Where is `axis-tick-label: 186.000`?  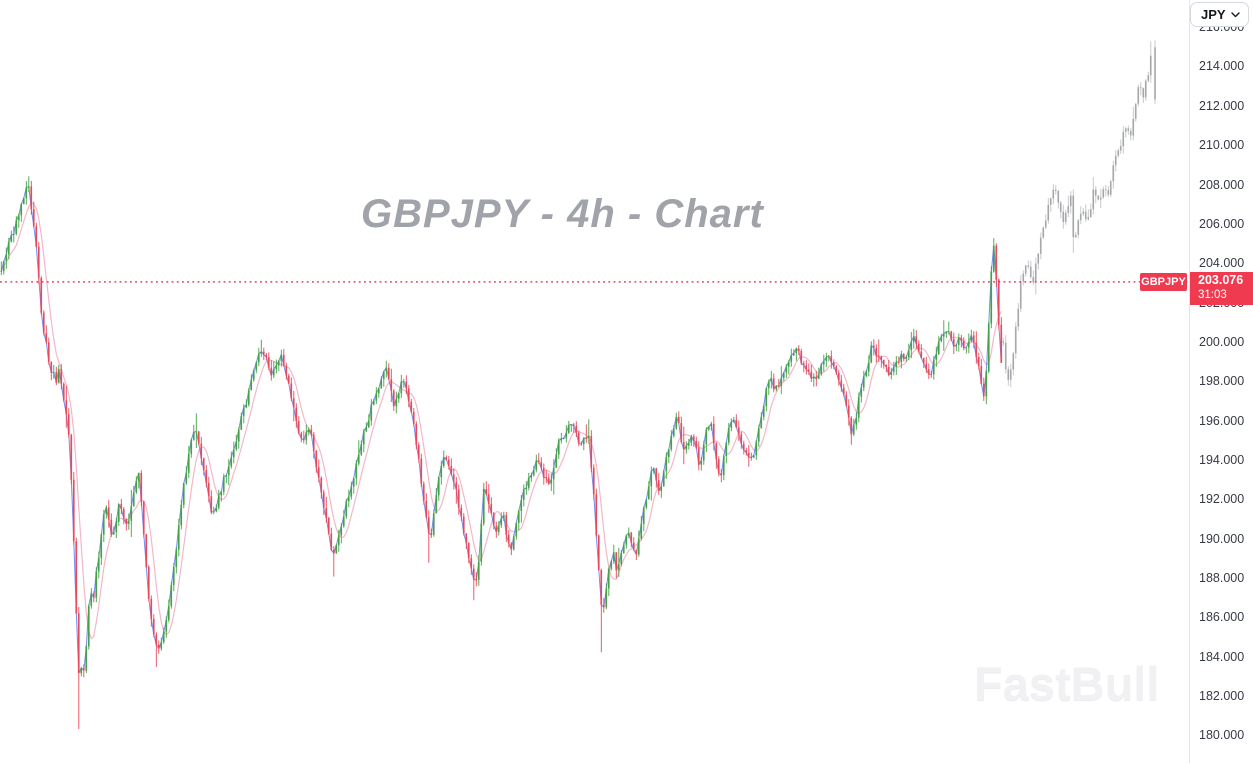
axis-tick-label: 186.000 is located at coordinates (1222, 617).